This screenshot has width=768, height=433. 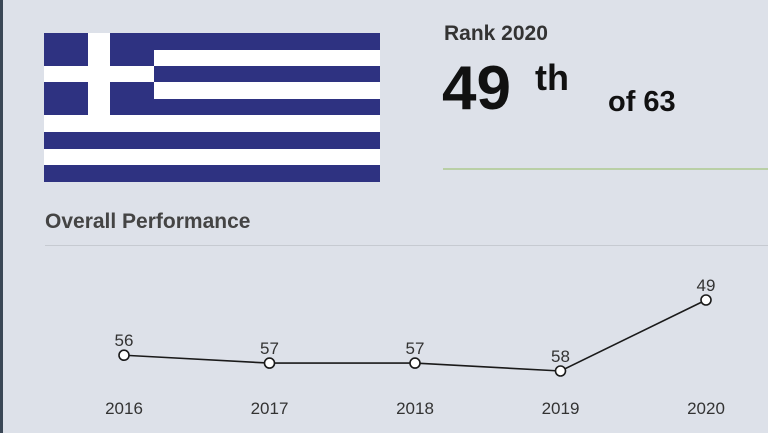 What do you see at coordinates (1, 216) in the screenshot?
I see `left-edge-border` at bounding box center [1, 216].